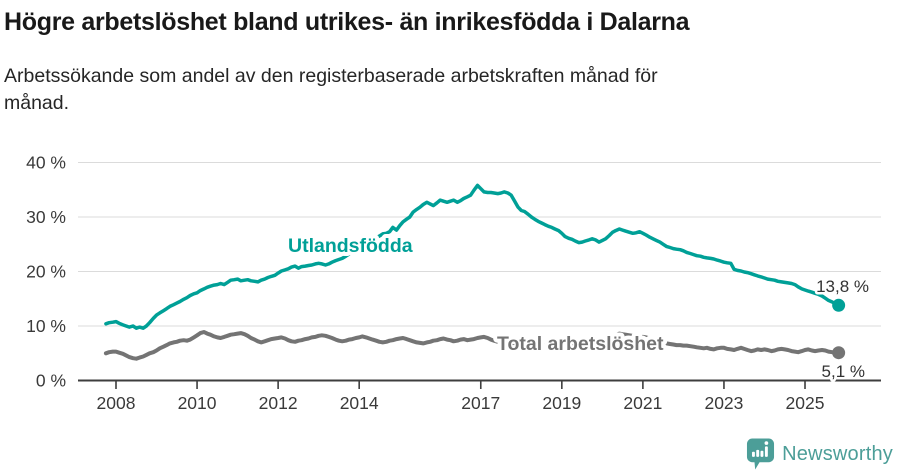  What do you see at coordinates (359, 403) in the screenshot?
I see `x-tick-label: 2014` at bounding box center [359, 403].